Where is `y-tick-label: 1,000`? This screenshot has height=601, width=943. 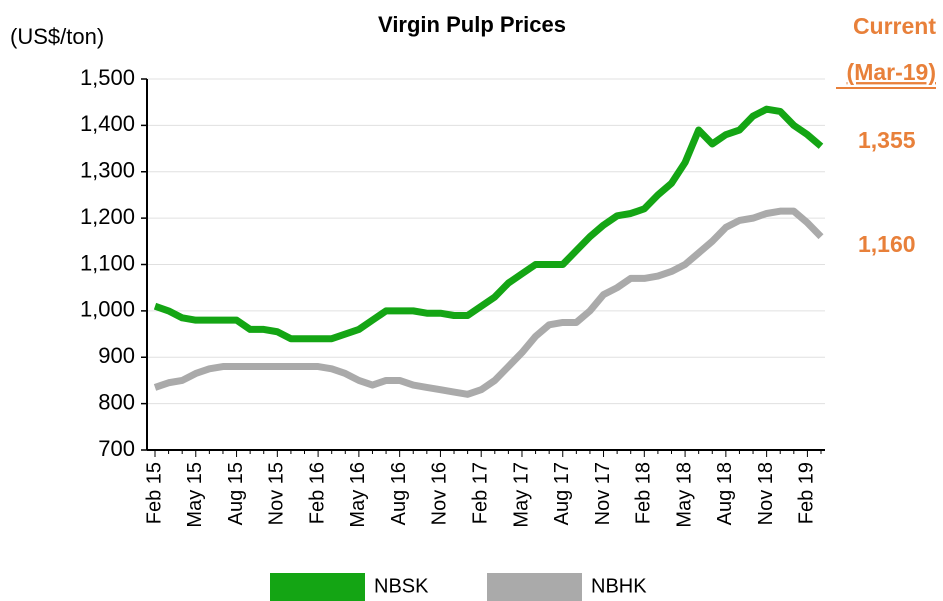 y-tick-label: 1,000 is located at coordinates (107, 309).